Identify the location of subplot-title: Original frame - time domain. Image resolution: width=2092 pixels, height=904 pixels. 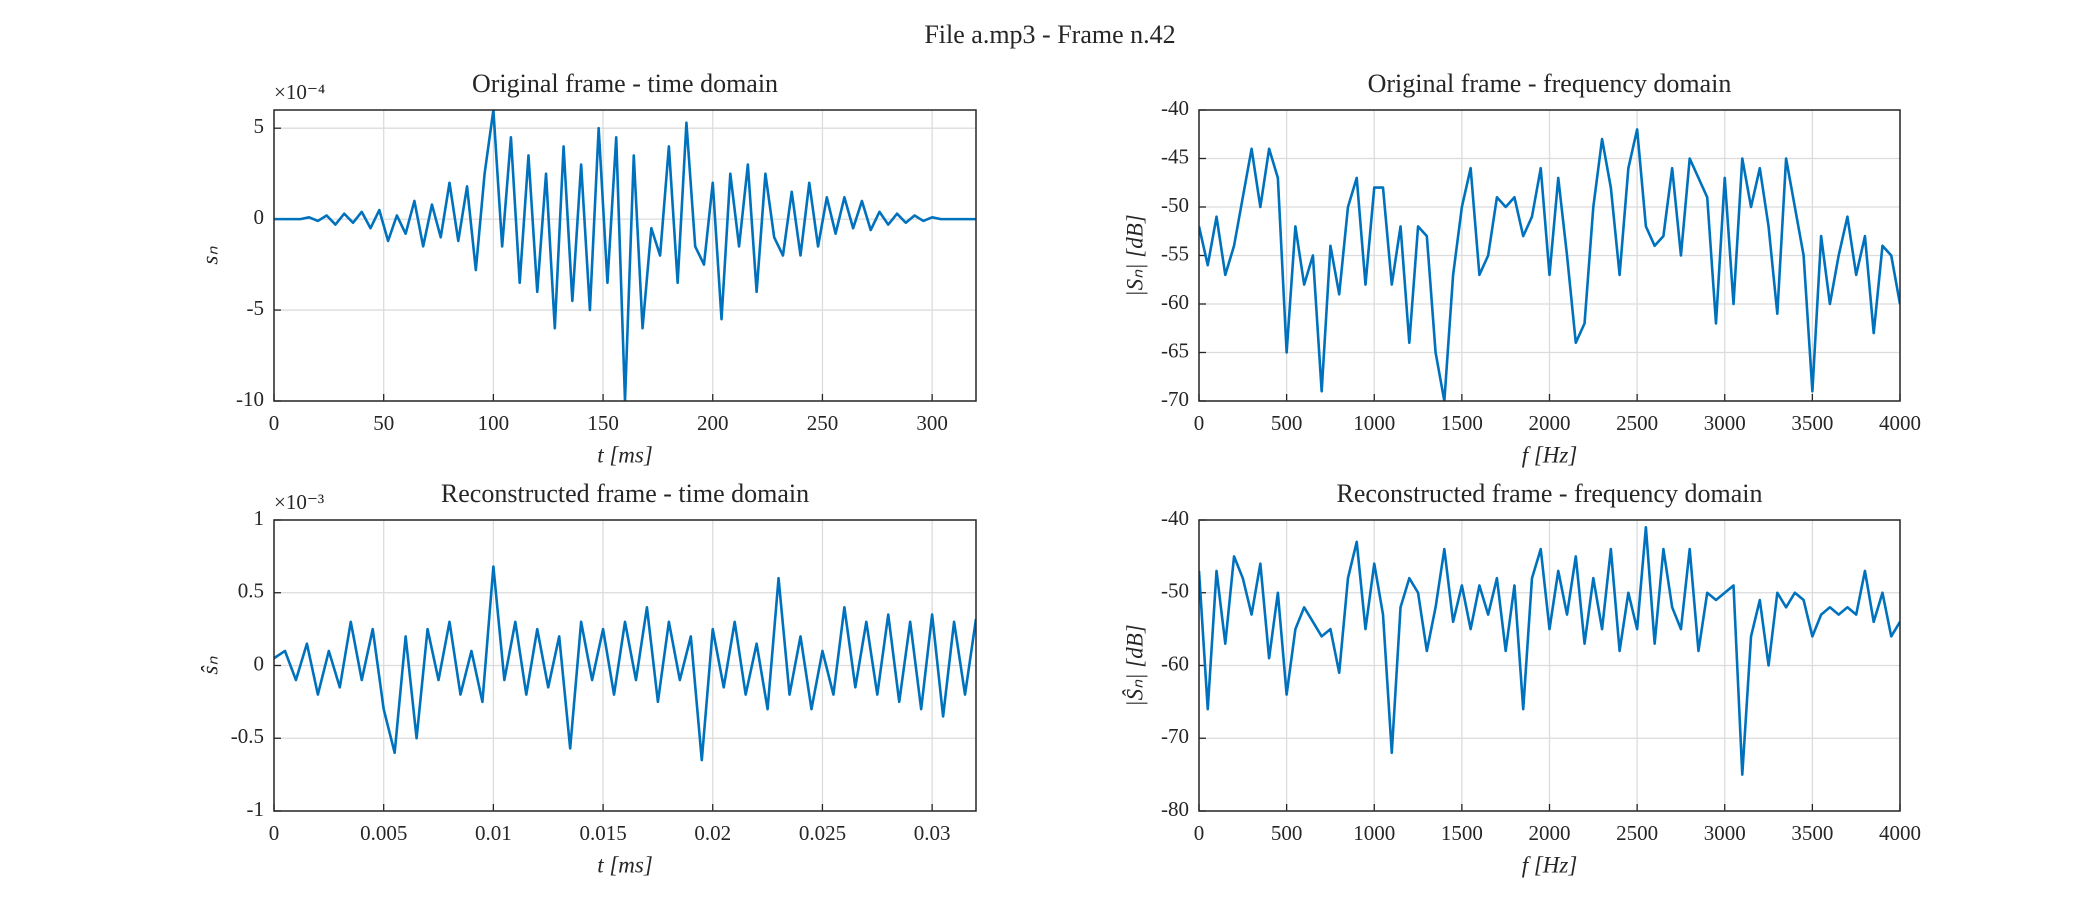
(625, 83).